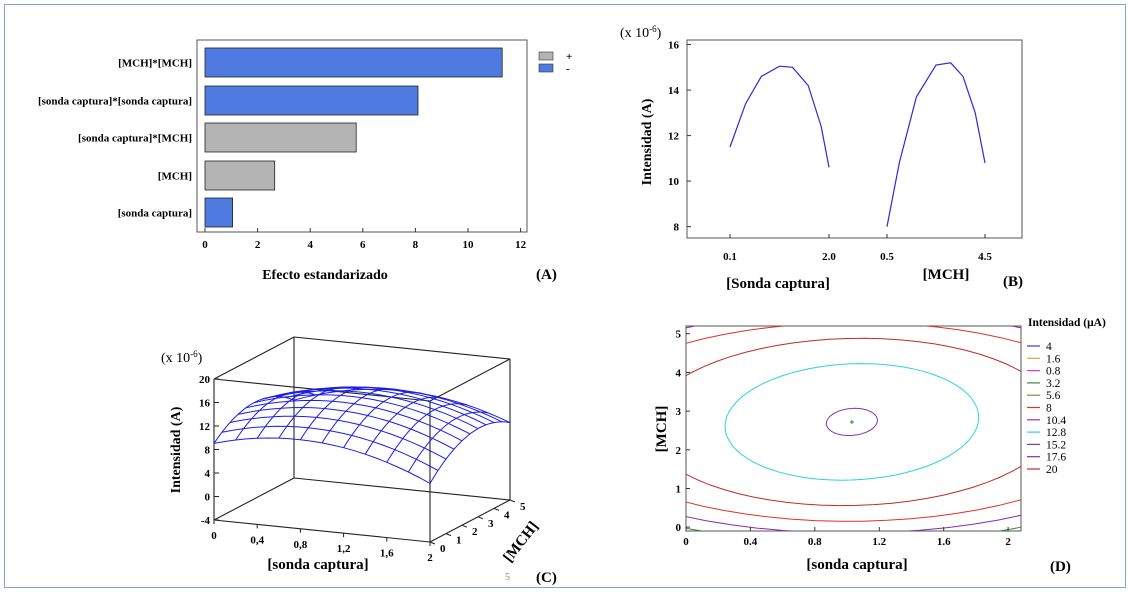 The height and width of the screenshot is (592, 1131). Describe the element at coordinates (677, 228) in the screenshot. I see `y-tick-label-8: 8` at that location.